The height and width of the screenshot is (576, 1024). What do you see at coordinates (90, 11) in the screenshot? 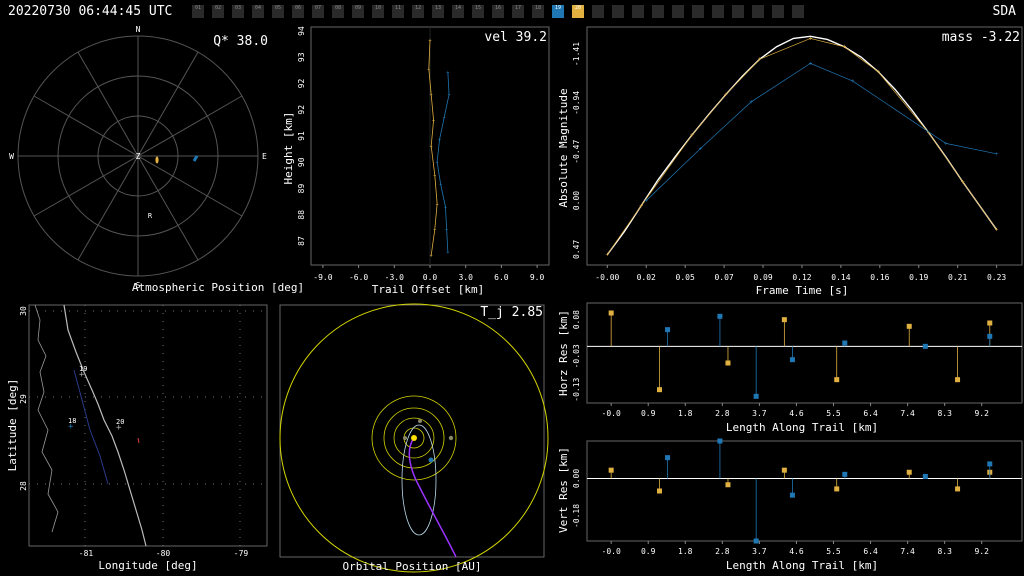
I see `timestamp: 20220730 06:44:45 UTC` at bounding box center [90, 11].